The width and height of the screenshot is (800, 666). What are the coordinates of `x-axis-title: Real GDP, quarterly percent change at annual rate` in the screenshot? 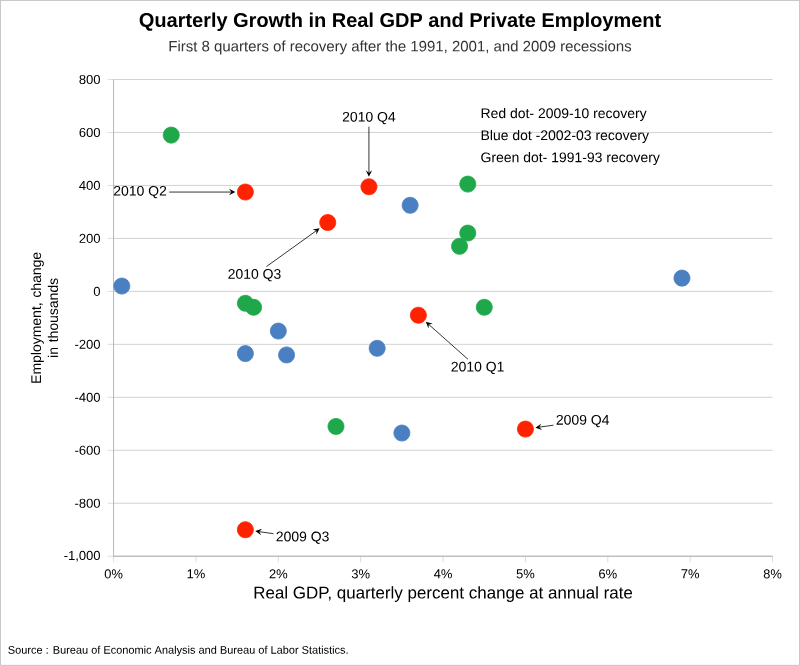 It's located at (443, 594).